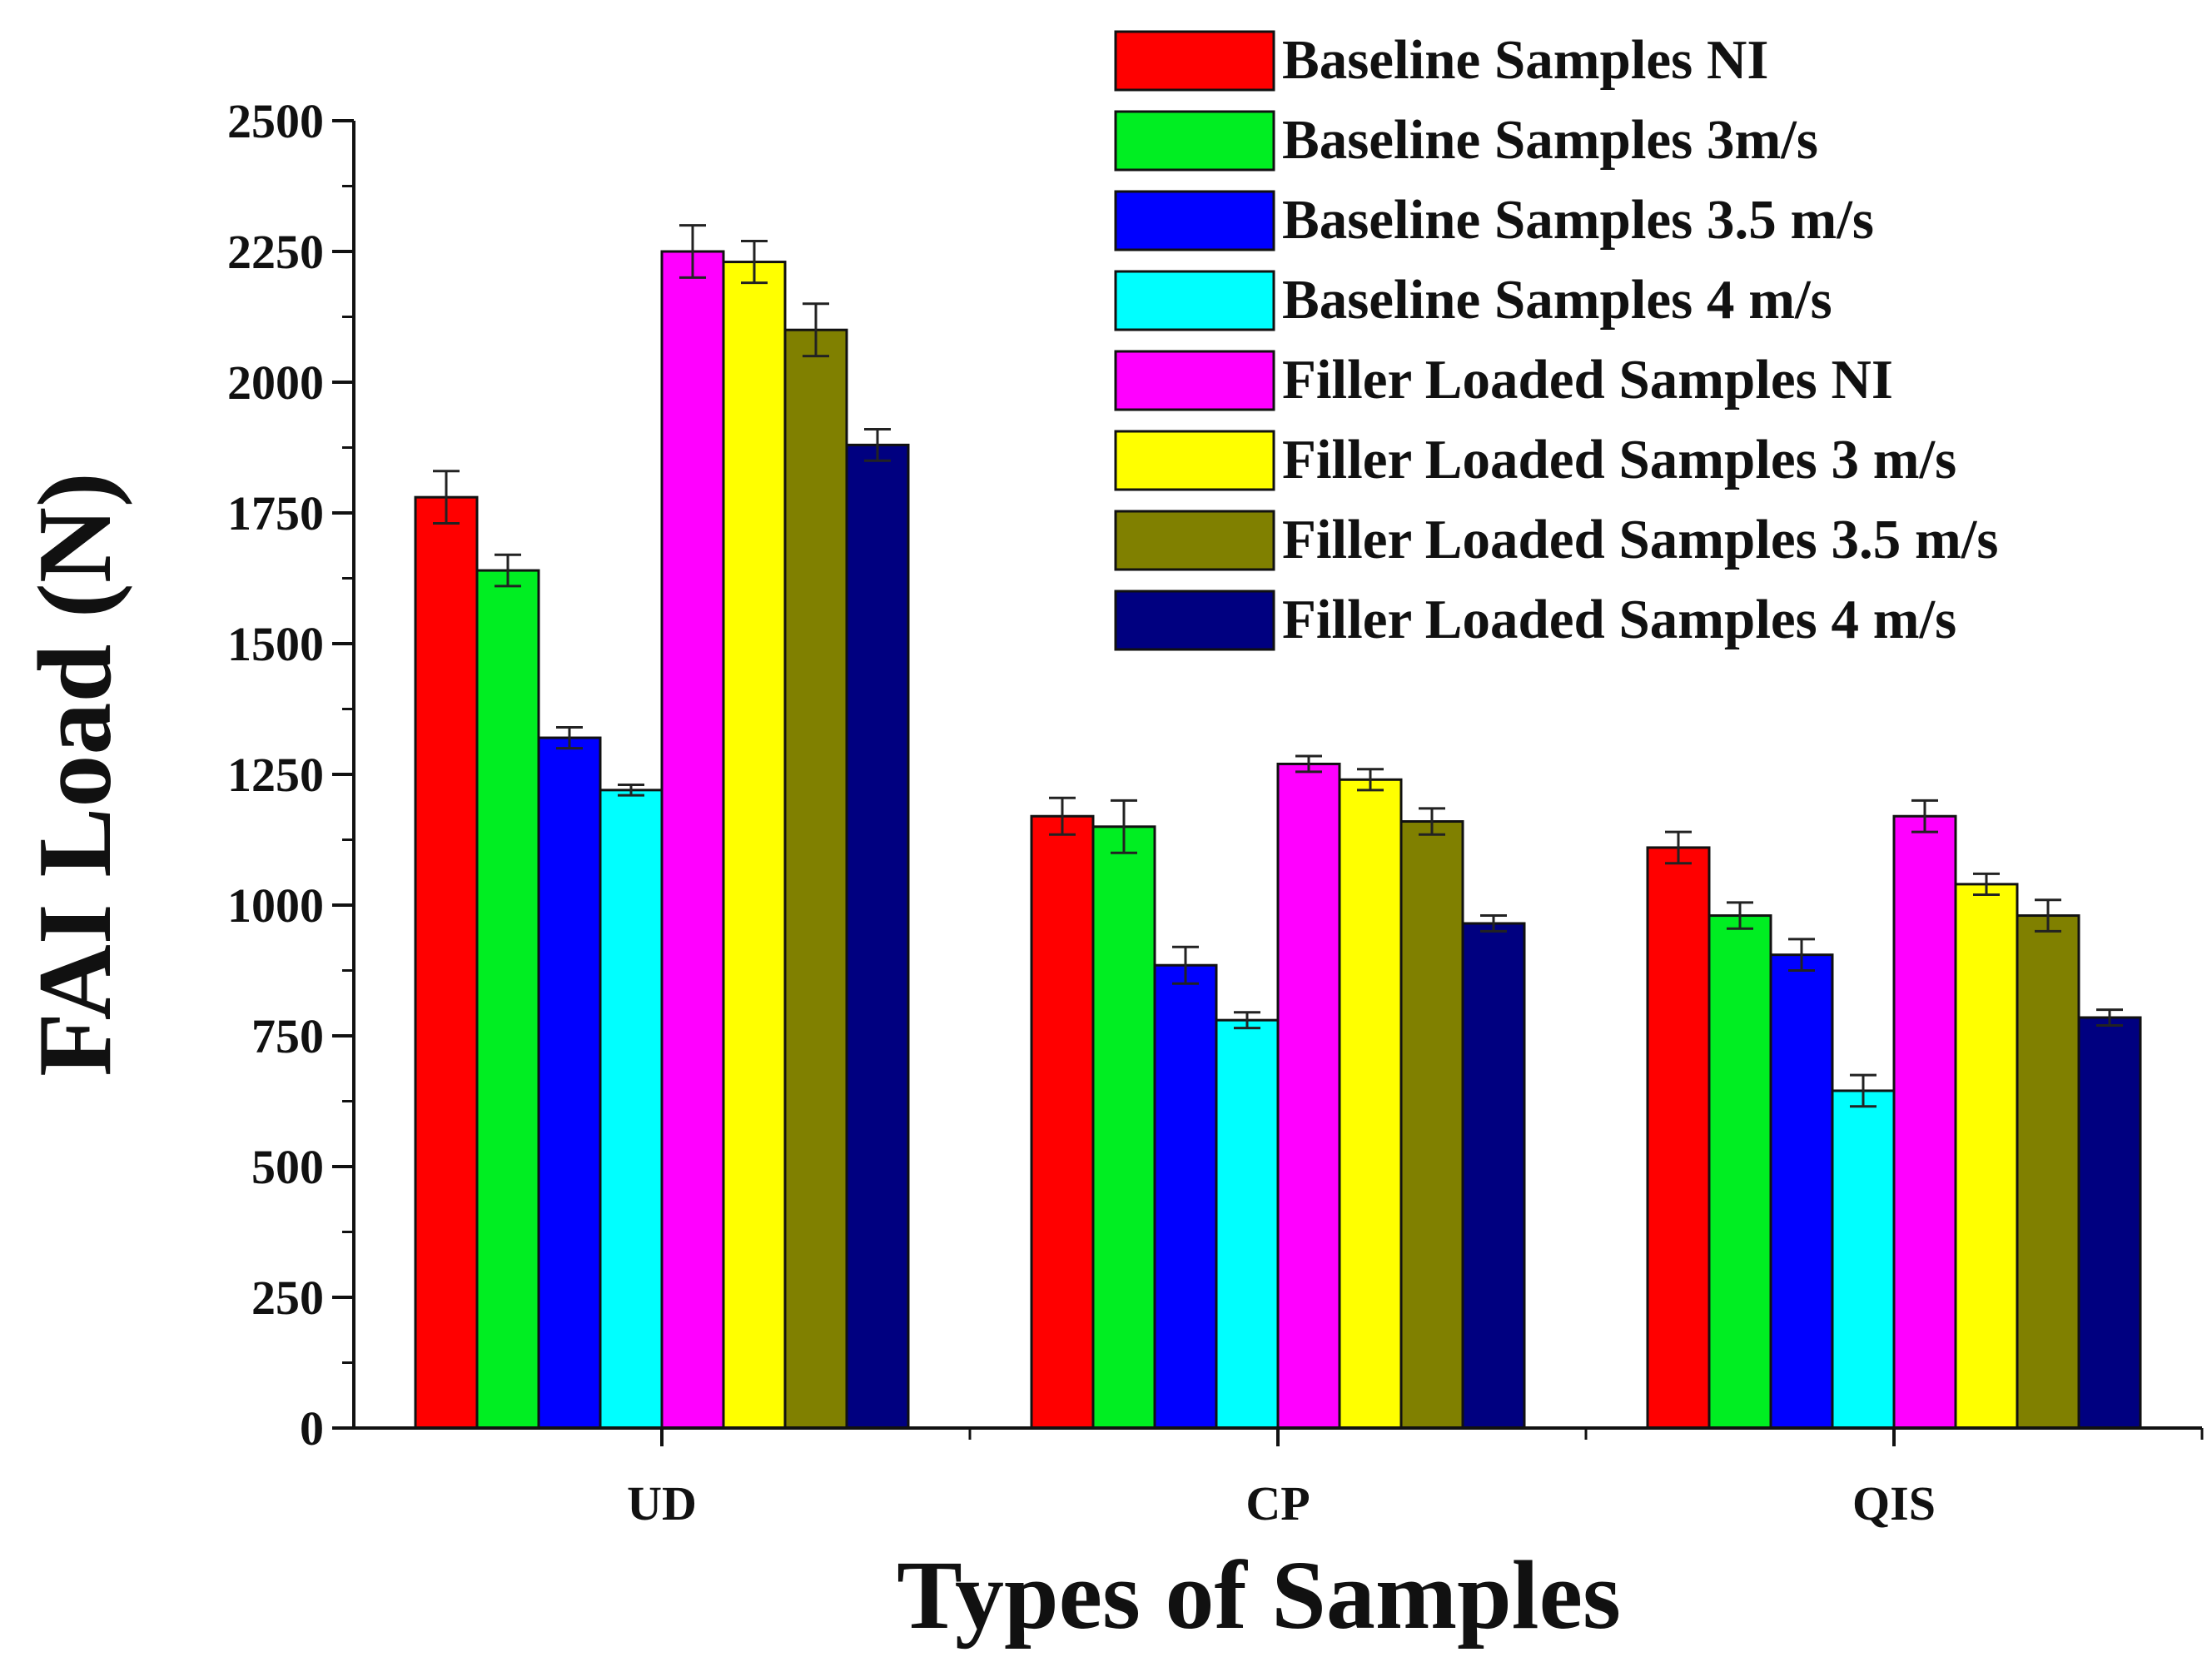  I want to click on x-tick-label: UD, so click(662, 1503).